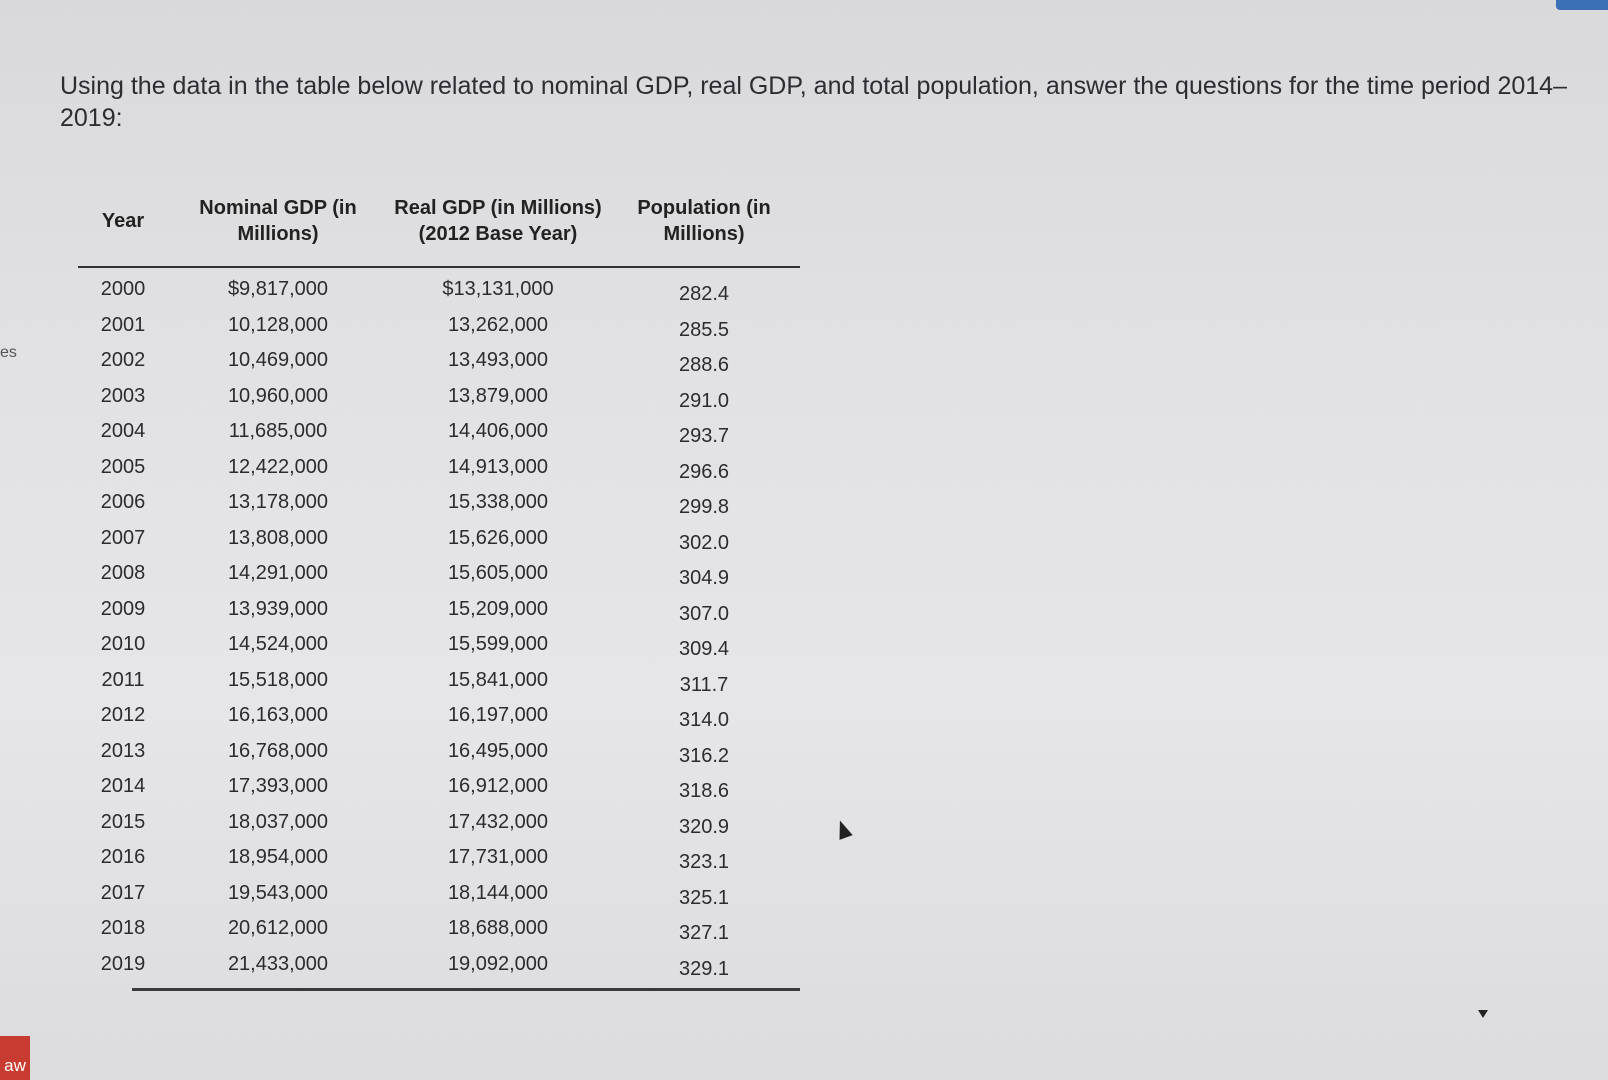 This screenshot has width=1608, height=1080. Describe the element at coordinates (704, 862) in the screenshot. I see `cell-population: 323.1` at that location.